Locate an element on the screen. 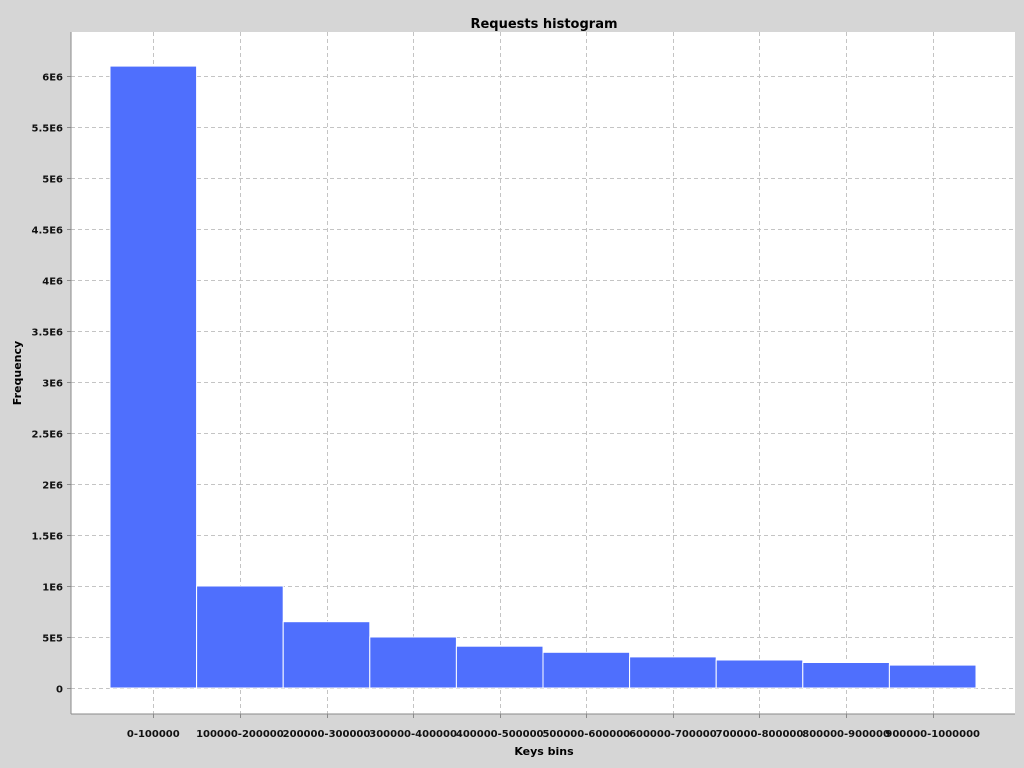 The height and width of the screenshot is (768, 1024). y-tick-label: 2.5E6 is located at coordinates (47, 435).